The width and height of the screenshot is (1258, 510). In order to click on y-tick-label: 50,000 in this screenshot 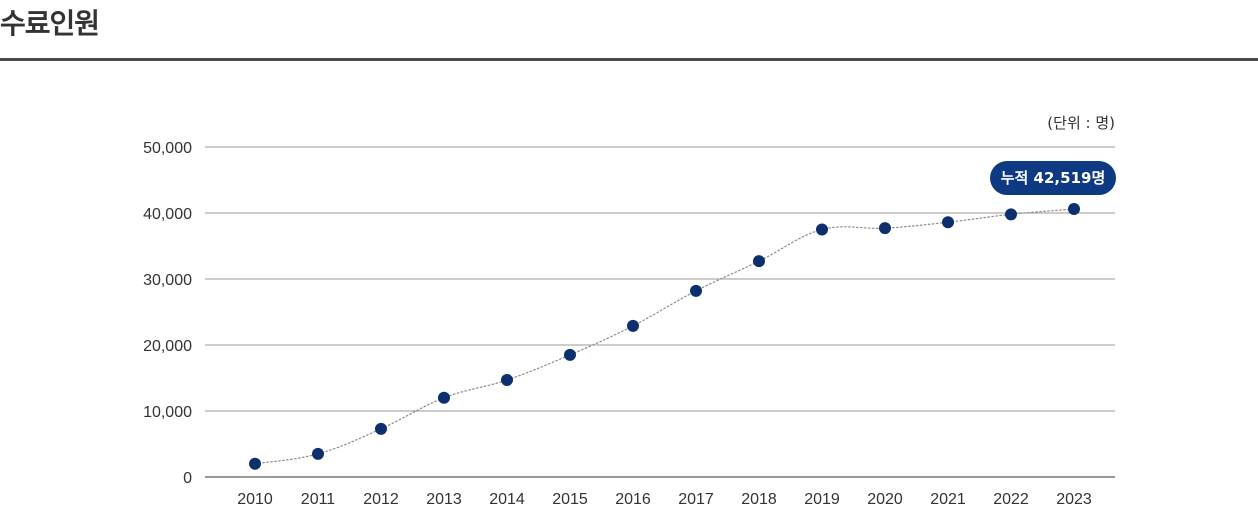, I will do `click(167, 148)`.